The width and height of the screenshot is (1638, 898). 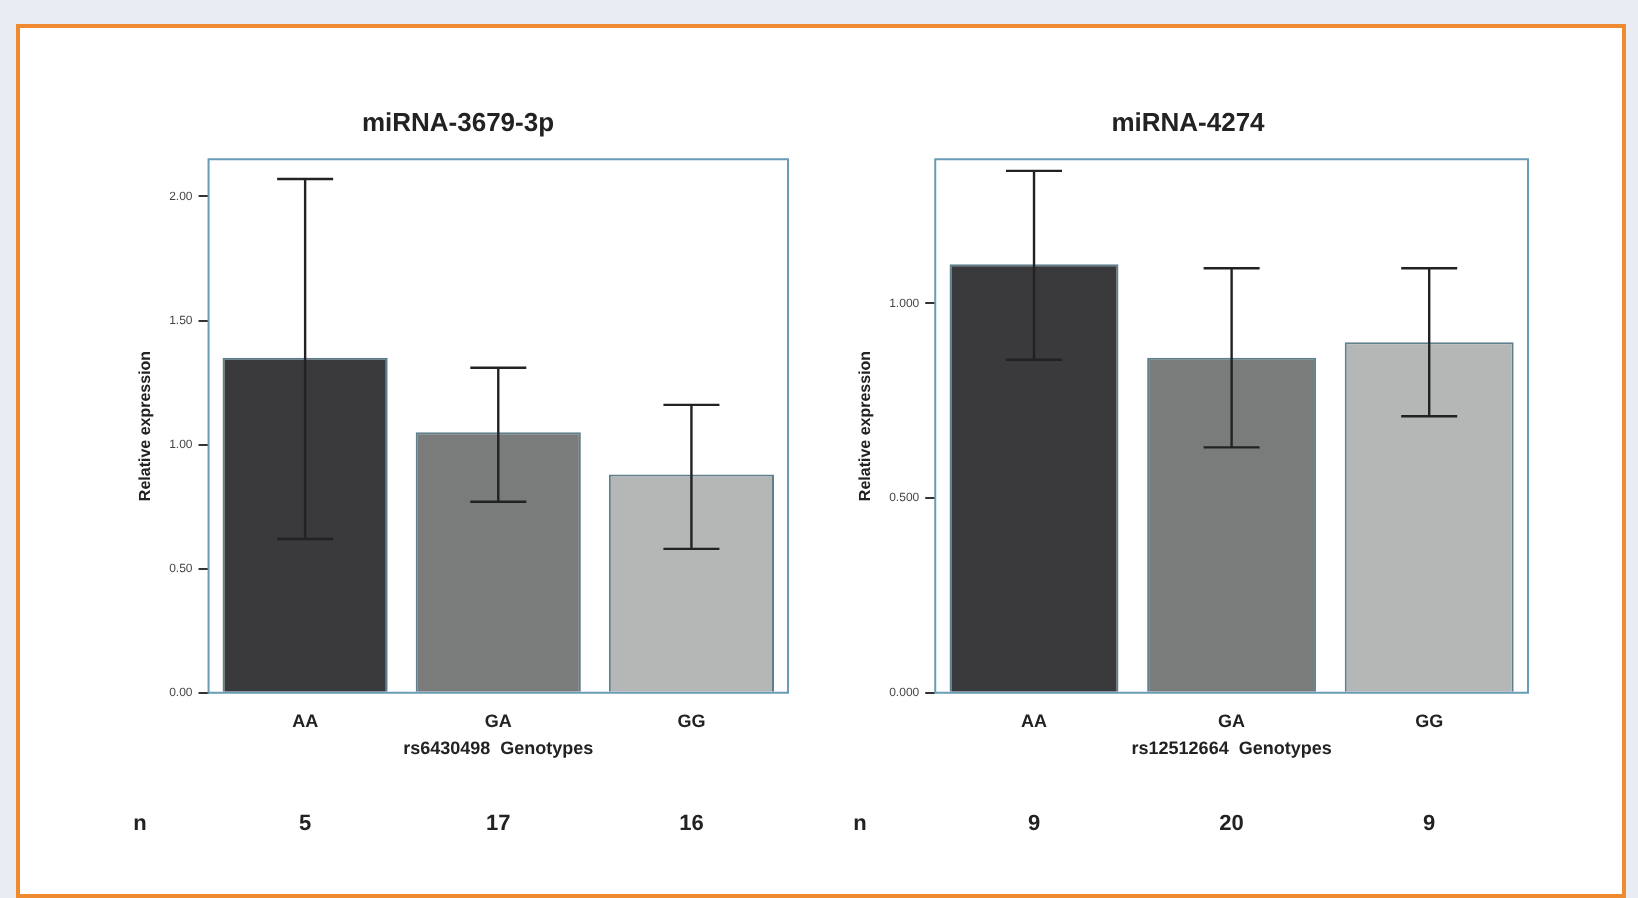 What do you see at coordinates (1231, 748) in the screenshot?
I see `x-axis-title: rs12512664 Genotypes` at bounding box center [1231, 748].